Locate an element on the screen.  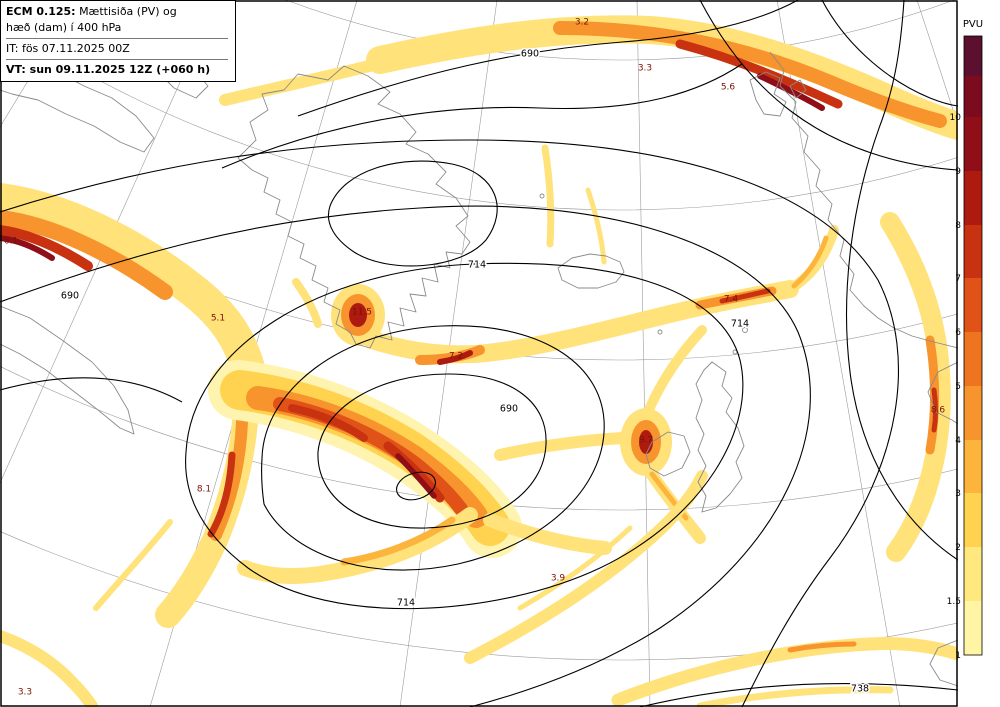
colorbar-tick: 10 is located at coordinates (956, 118).